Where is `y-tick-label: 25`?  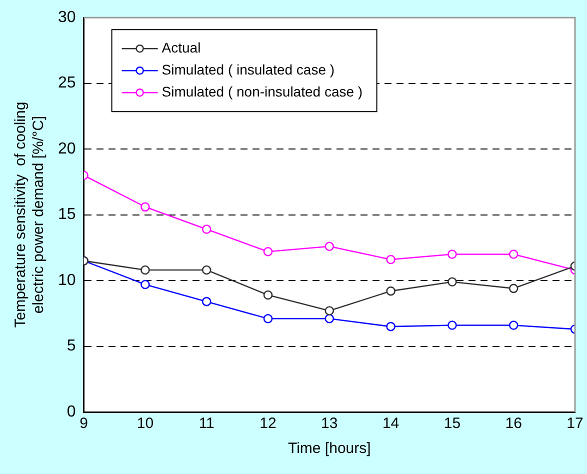
y-tick-label: 25 is located at coordinates (67, 83).